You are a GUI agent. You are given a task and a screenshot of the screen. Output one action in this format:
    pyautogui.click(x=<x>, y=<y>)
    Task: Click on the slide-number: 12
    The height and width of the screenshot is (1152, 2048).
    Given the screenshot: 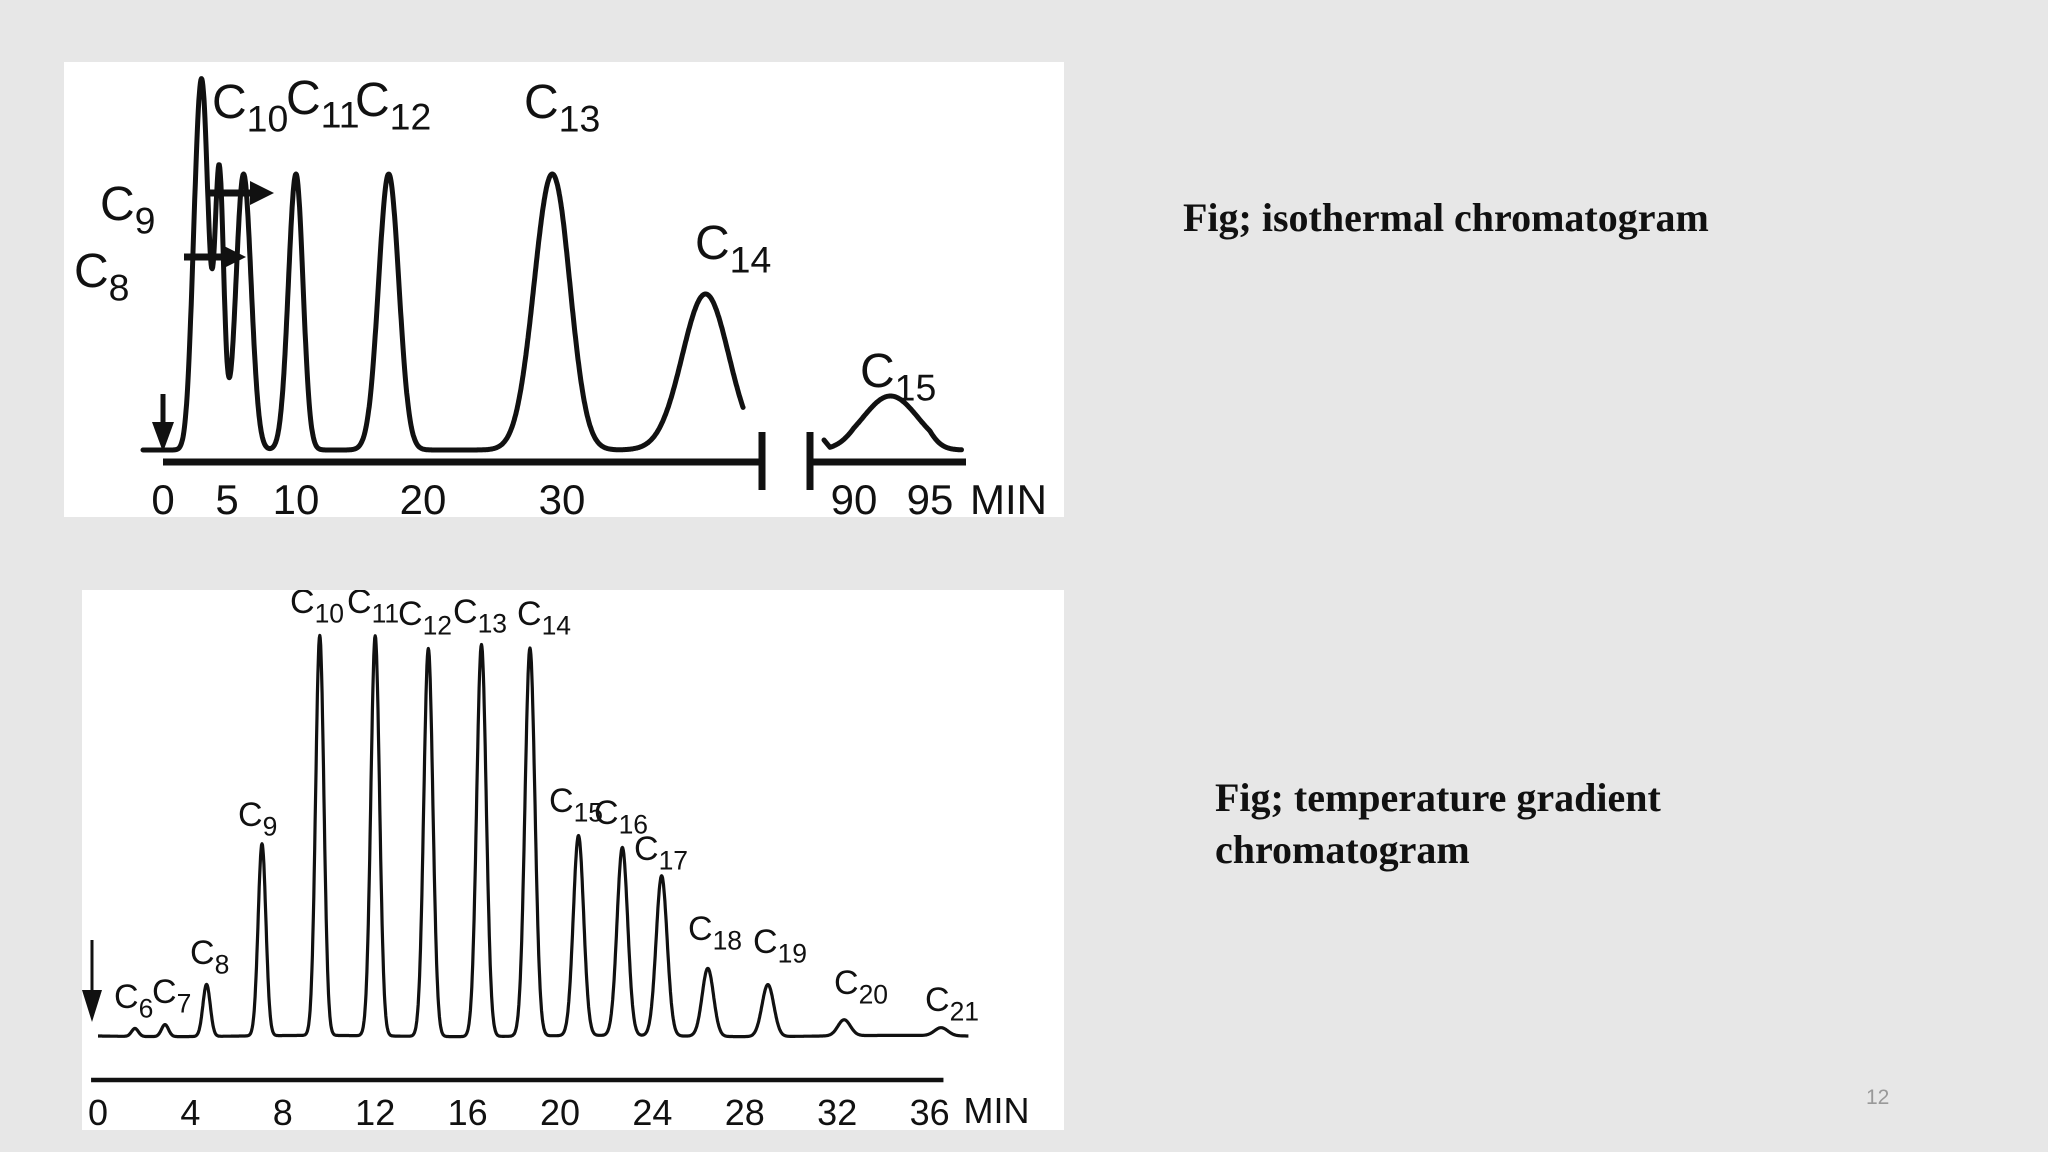 What is the action you would take?
    pyautogui.click(x=1878, y=1097)
    